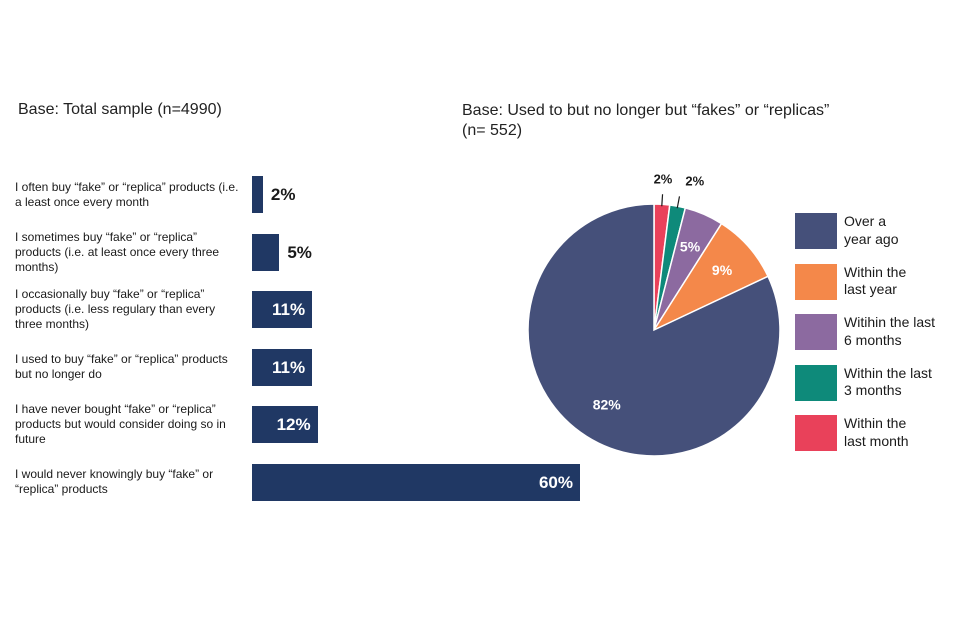  I want to click on legend-label-line2: 6 months, so click(873, 339).